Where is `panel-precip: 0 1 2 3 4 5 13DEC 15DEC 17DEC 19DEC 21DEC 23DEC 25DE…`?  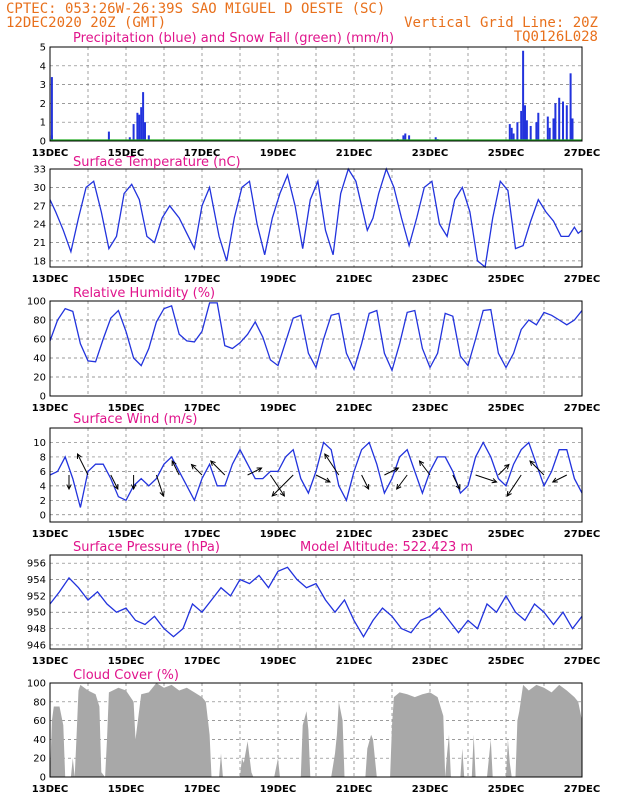
panel-precip: 0 1 2 3 4 5 13DEC 15DEC 17DEC 19DEC 21DEC 23DEC 25DE… is located at coordinates (316, 95).